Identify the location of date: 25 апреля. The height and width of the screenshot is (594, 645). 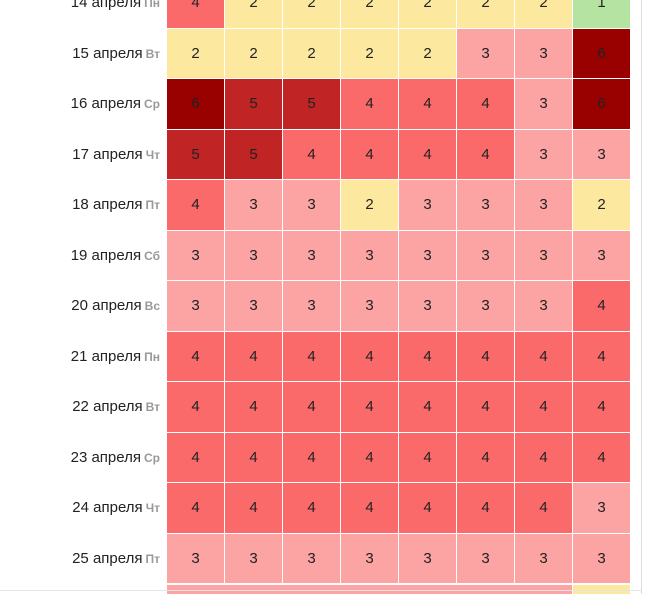
(107, 558).